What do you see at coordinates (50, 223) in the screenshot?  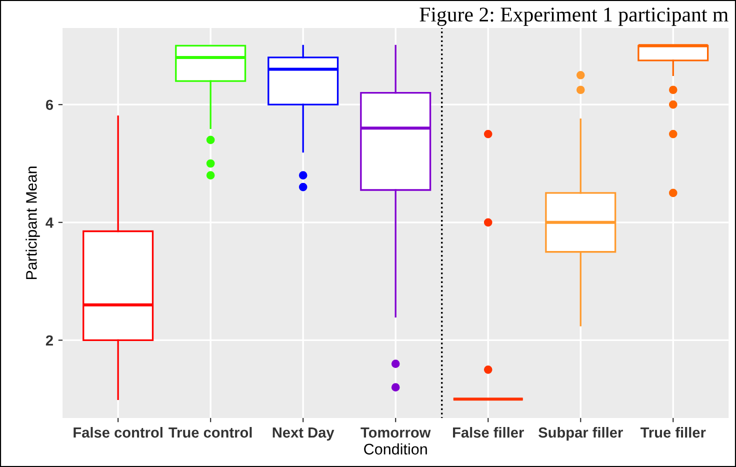 I see `y-tick-label: 4` at bounding box center [50, 223].